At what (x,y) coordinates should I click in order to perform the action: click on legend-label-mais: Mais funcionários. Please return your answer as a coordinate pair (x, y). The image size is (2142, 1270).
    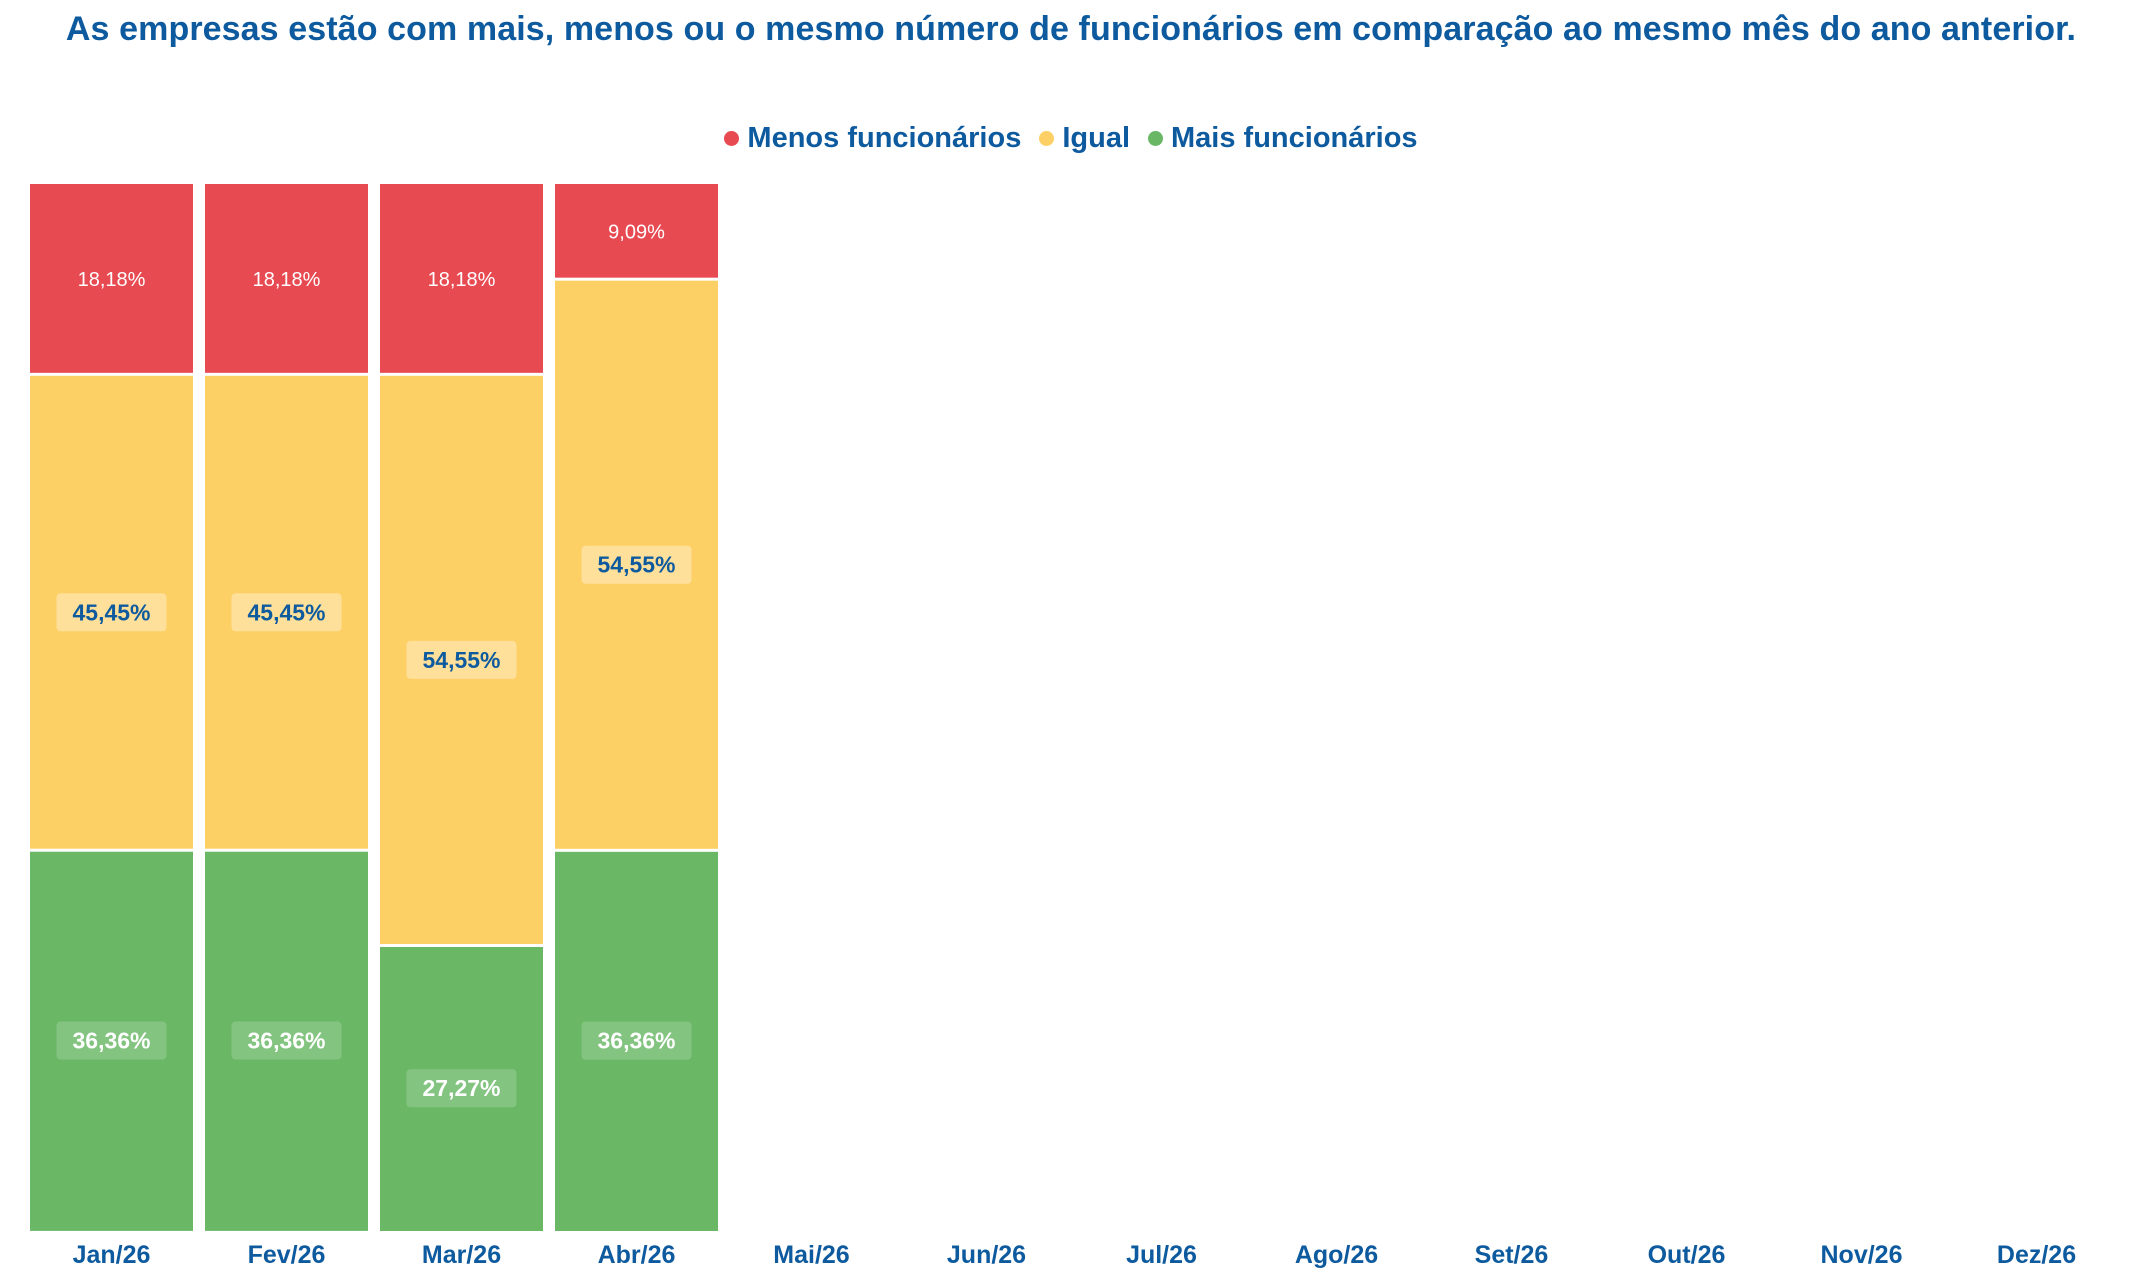
    Looking at the image, I should click on (1294, 138).